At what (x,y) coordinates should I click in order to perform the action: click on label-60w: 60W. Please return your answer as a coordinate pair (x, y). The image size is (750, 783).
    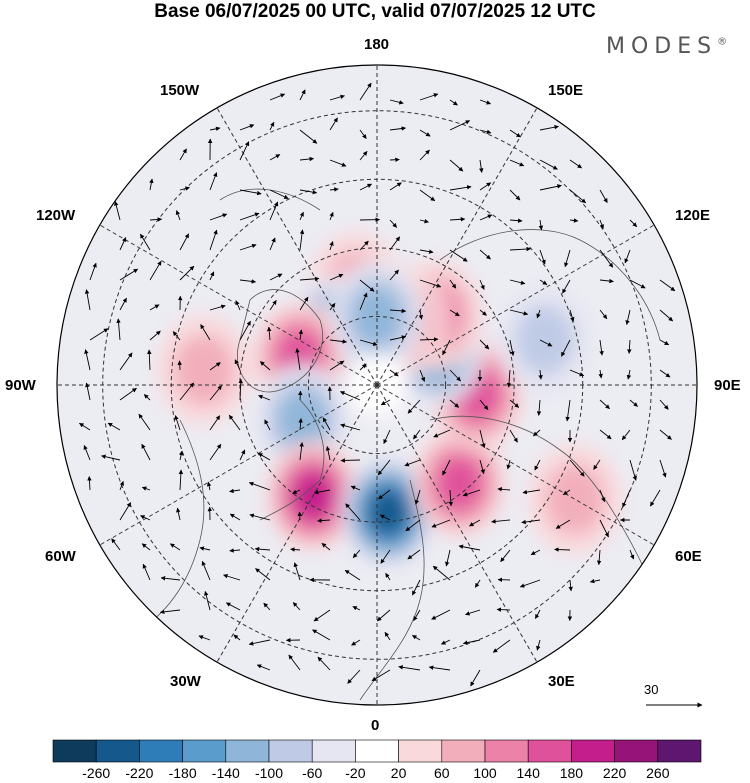
    Looking at the image, I should click on (60, 556).